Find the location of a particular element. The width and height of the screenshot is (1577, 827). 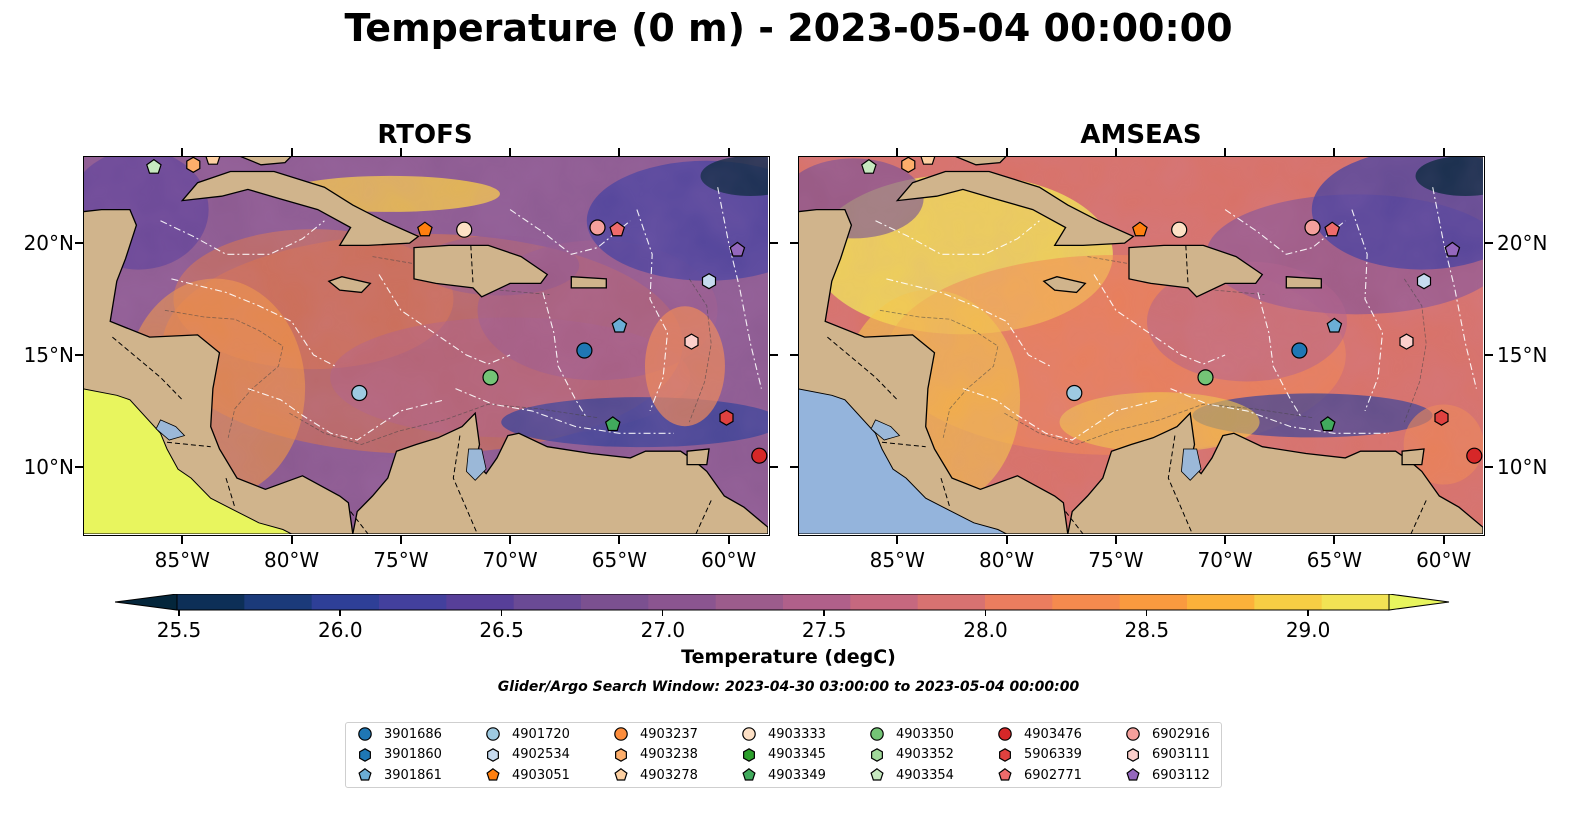

observation-6903112-rtofs is located at coordinates (737, 249).